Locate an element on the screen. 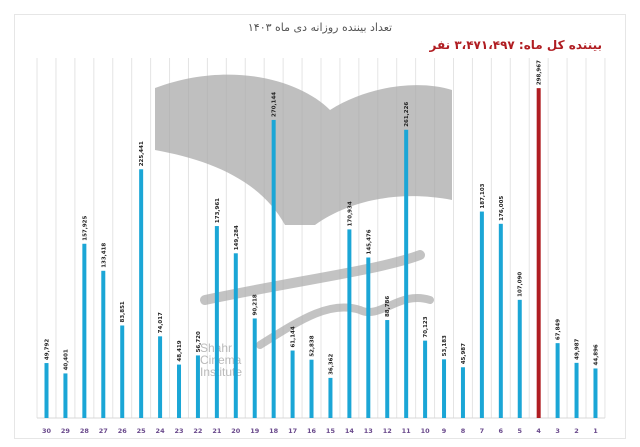  x-tick-label-19: 19 is located at coordinates (255, 431).